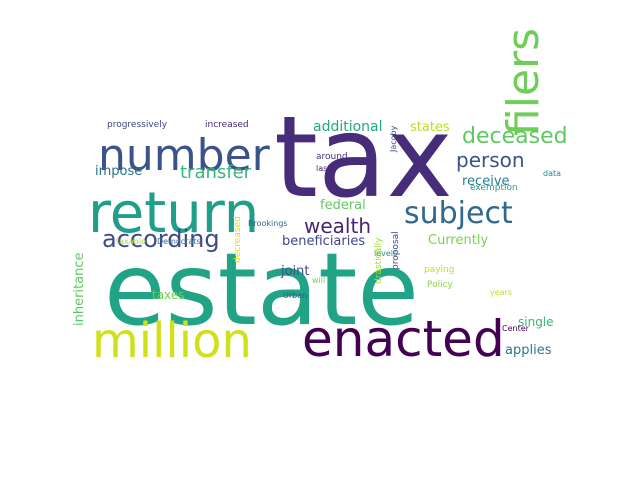 This screenshot has height=480, width=640. Describe the element at coordinates (379, 260) in the screenshot. I see `word-drastically: drastically` at that location.